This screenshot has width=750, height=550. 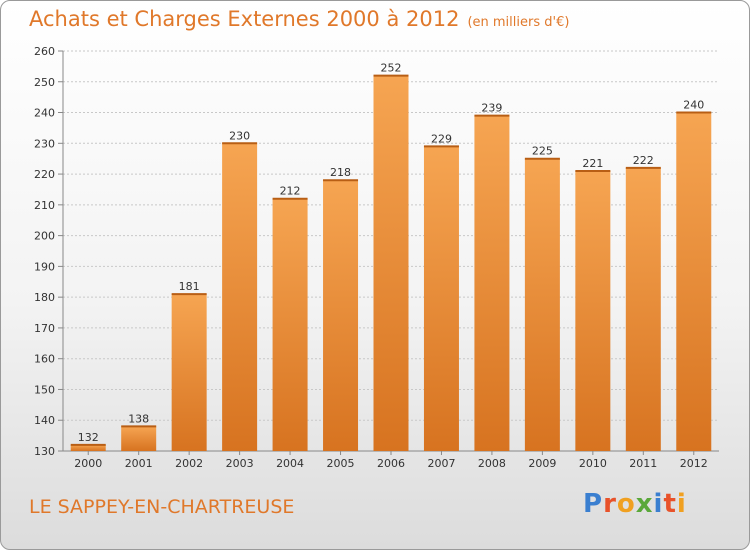 I want to click on y-tick-label: 190, so click(x=44, y=266).